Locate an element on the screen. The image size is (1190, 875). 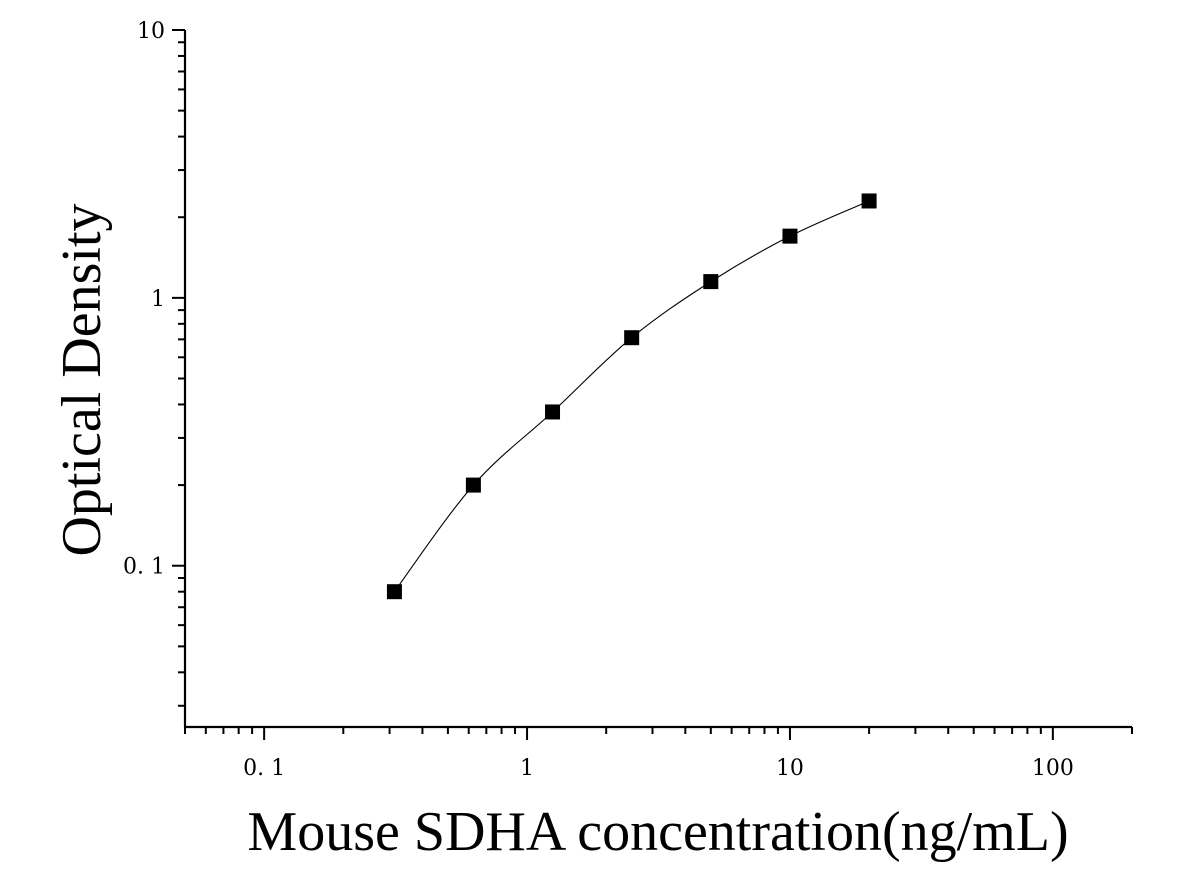
x-tick-label: 10 is located at coordinates (790, 768).